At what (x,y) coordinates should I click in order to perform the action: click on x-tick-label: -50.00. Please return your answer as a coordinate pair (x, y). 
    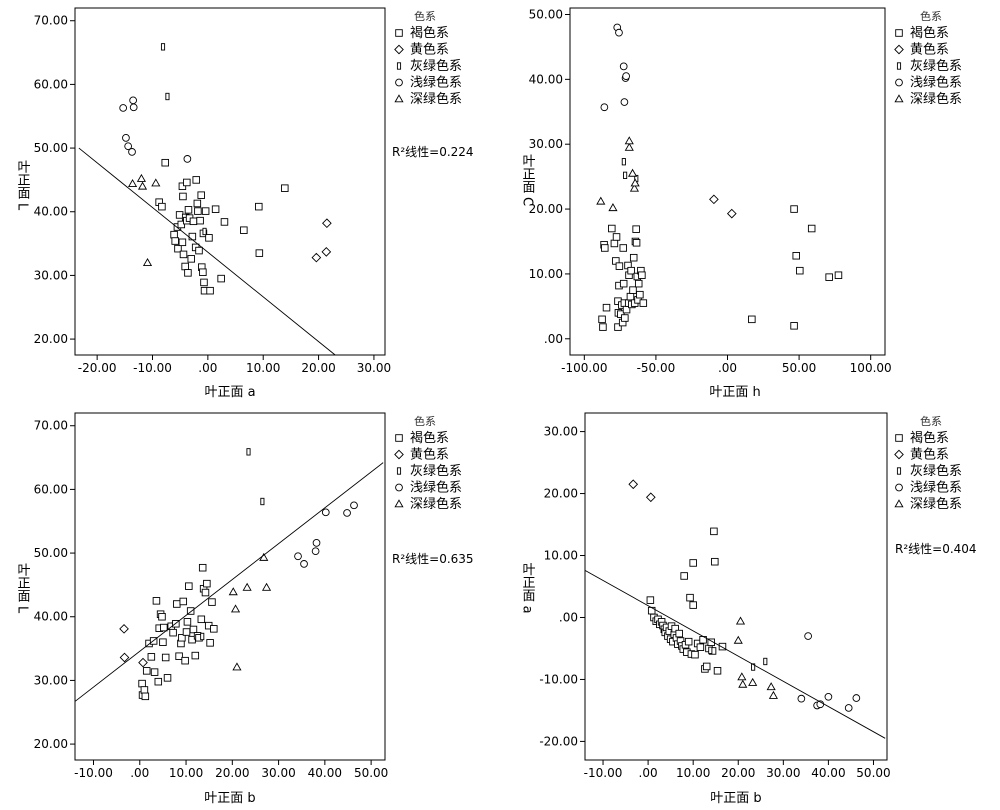
    Looking at the image, I should click on (656, 368).